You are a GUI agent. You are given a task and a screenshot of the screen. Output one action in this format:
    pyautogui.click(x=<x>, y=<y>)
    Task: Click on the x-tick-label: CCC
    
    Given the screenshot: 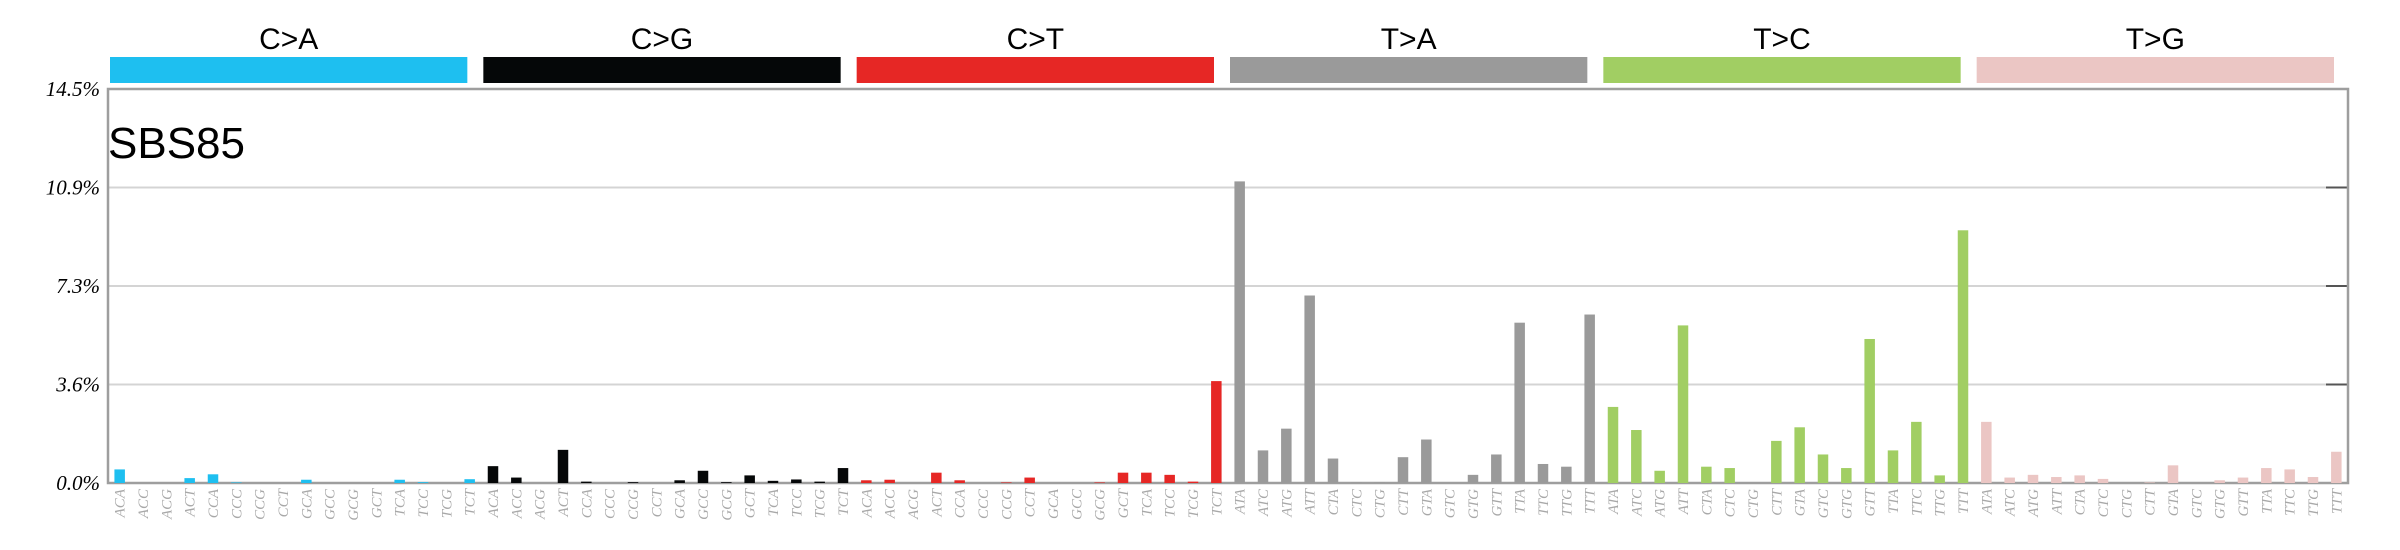 What is the action you would take?
    pyautogui.click(x=237, y=503)
    